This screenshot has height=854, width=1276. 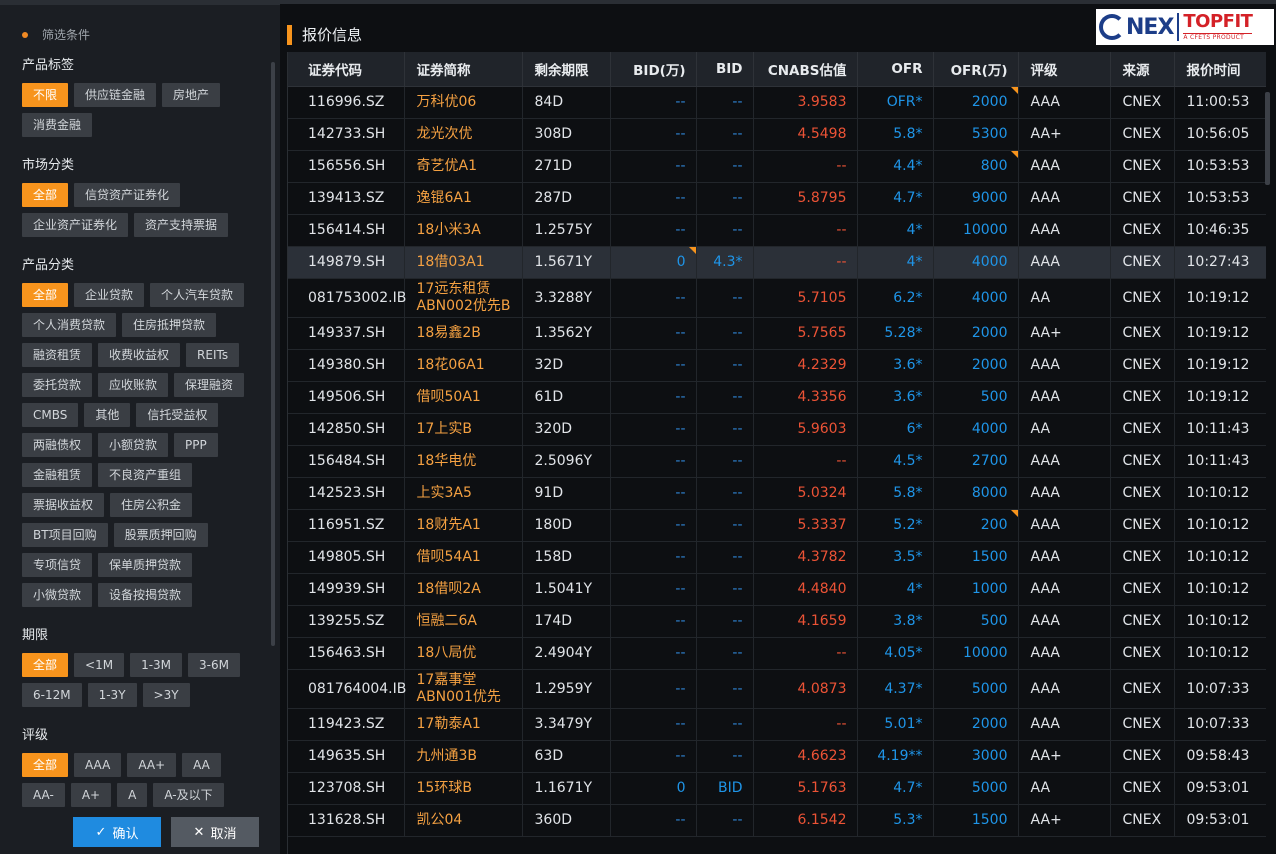 What do you see at coordinates (463, 621) in the screenshot?
I see `security-name-cell: 恒融二6A` at bounding box center [463, 621].